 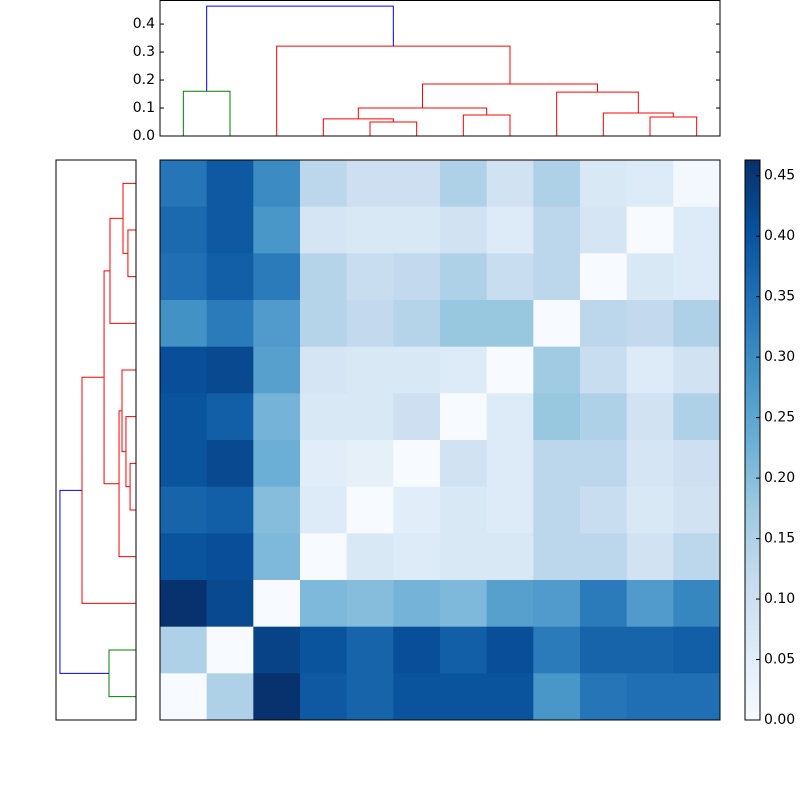 What do you see at coordinates (144, 80) in the screenshot?
I see `y-tick-label: 0.2` at bounding box center [144, 80].